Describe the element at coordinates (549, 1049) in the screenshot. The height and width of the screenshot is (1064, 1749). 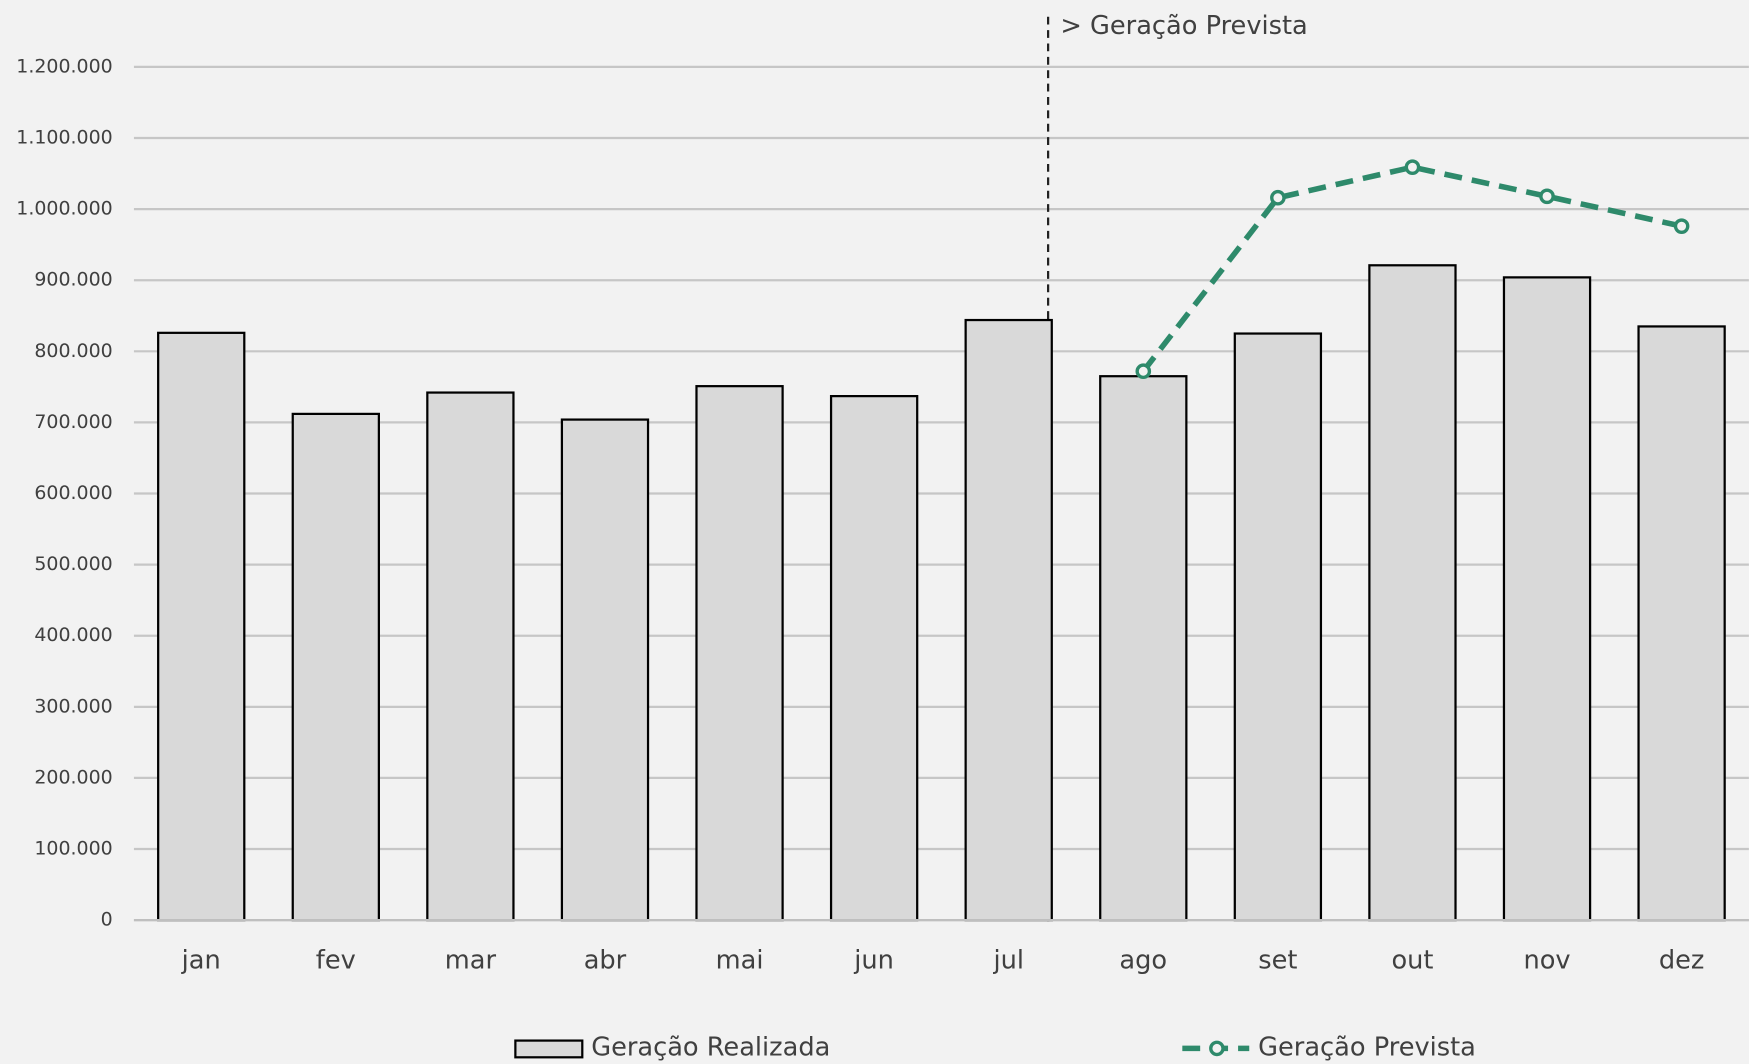
I see `legend-swatch` at that location.